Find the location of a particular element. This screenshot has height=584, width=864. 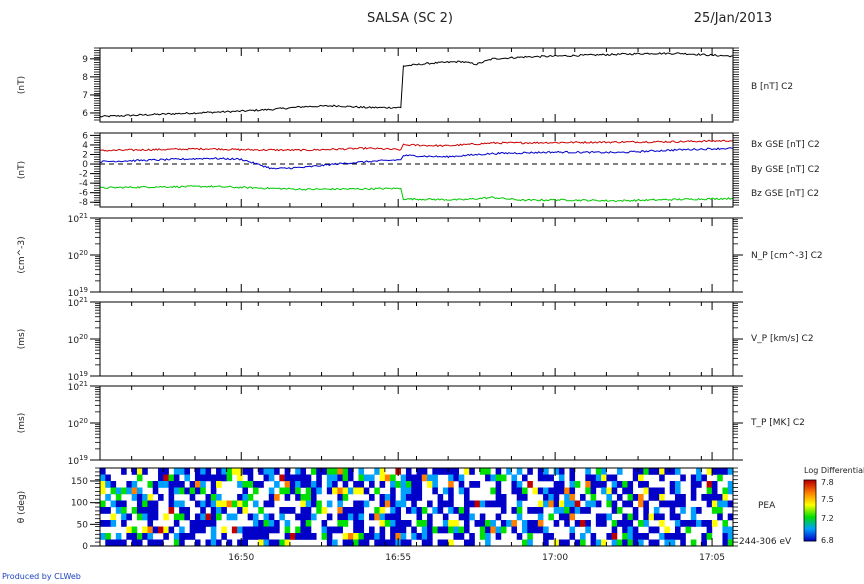

y-tick-label: 4 is located at coordinates (85, 146).